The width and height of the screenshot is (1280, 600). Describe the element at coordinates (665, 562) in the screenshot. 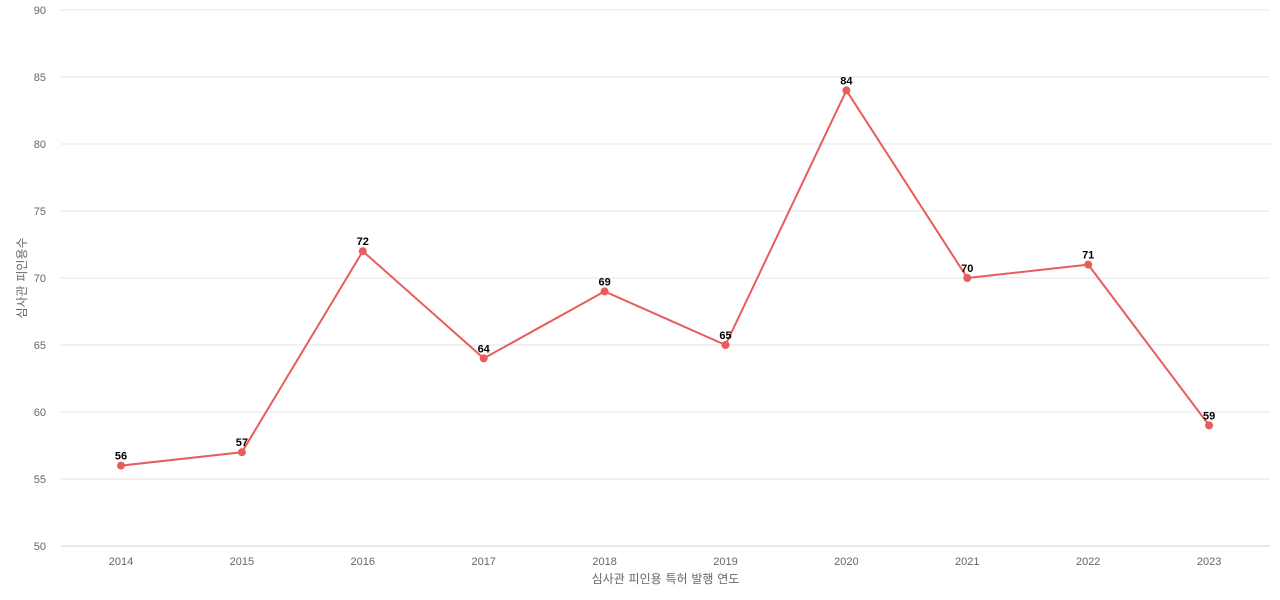

I see `x-axis-ticks: 2014 2015 2016 2017 2018 2019 2020 2021 2022 2023` at that location.